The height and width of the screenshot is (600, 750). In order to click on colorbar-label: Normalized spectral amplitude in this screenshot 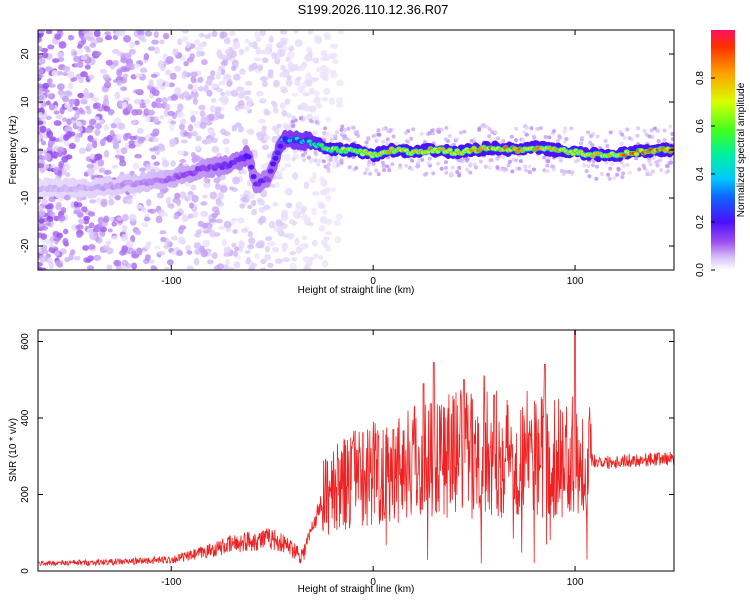, I will do `click(741, 149)`.